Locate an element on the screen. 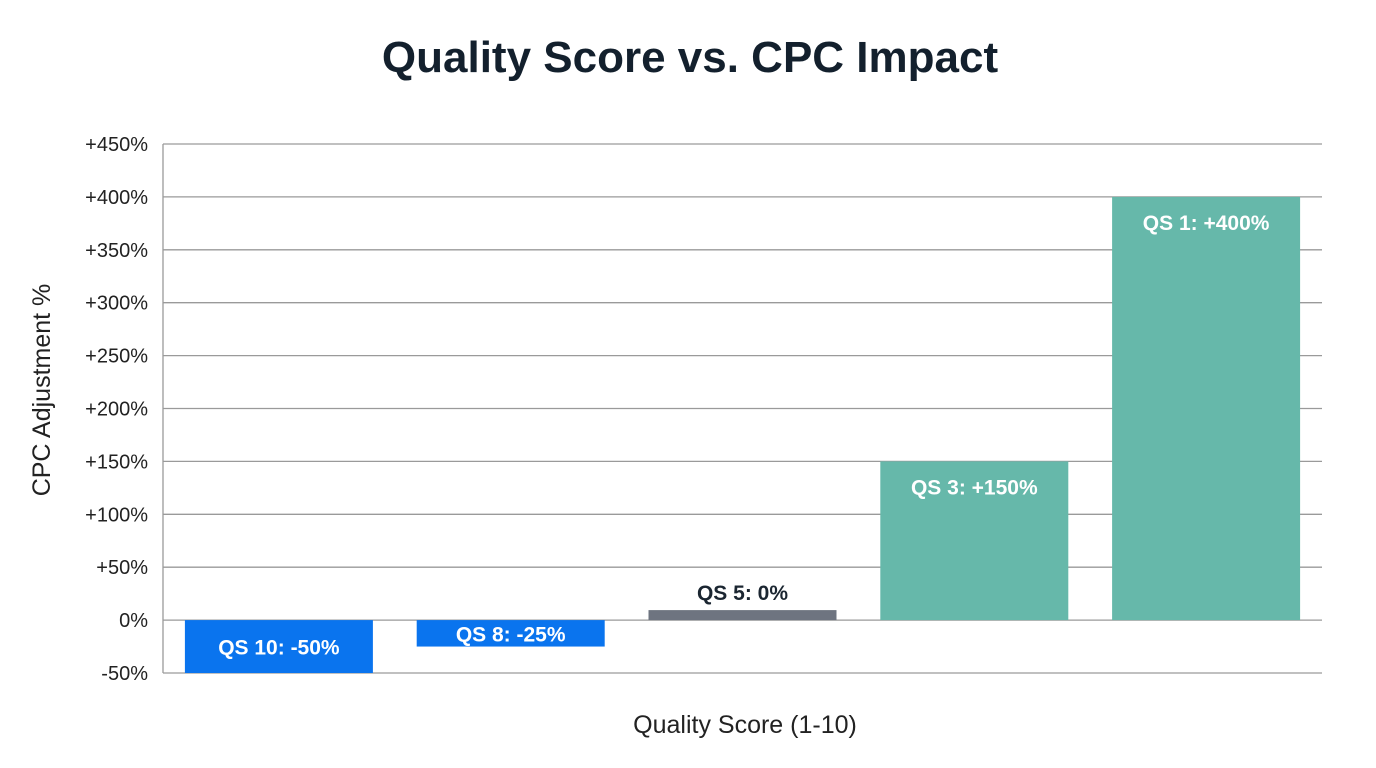  y-tick-label: +300% is located at coordinates (116, 304).